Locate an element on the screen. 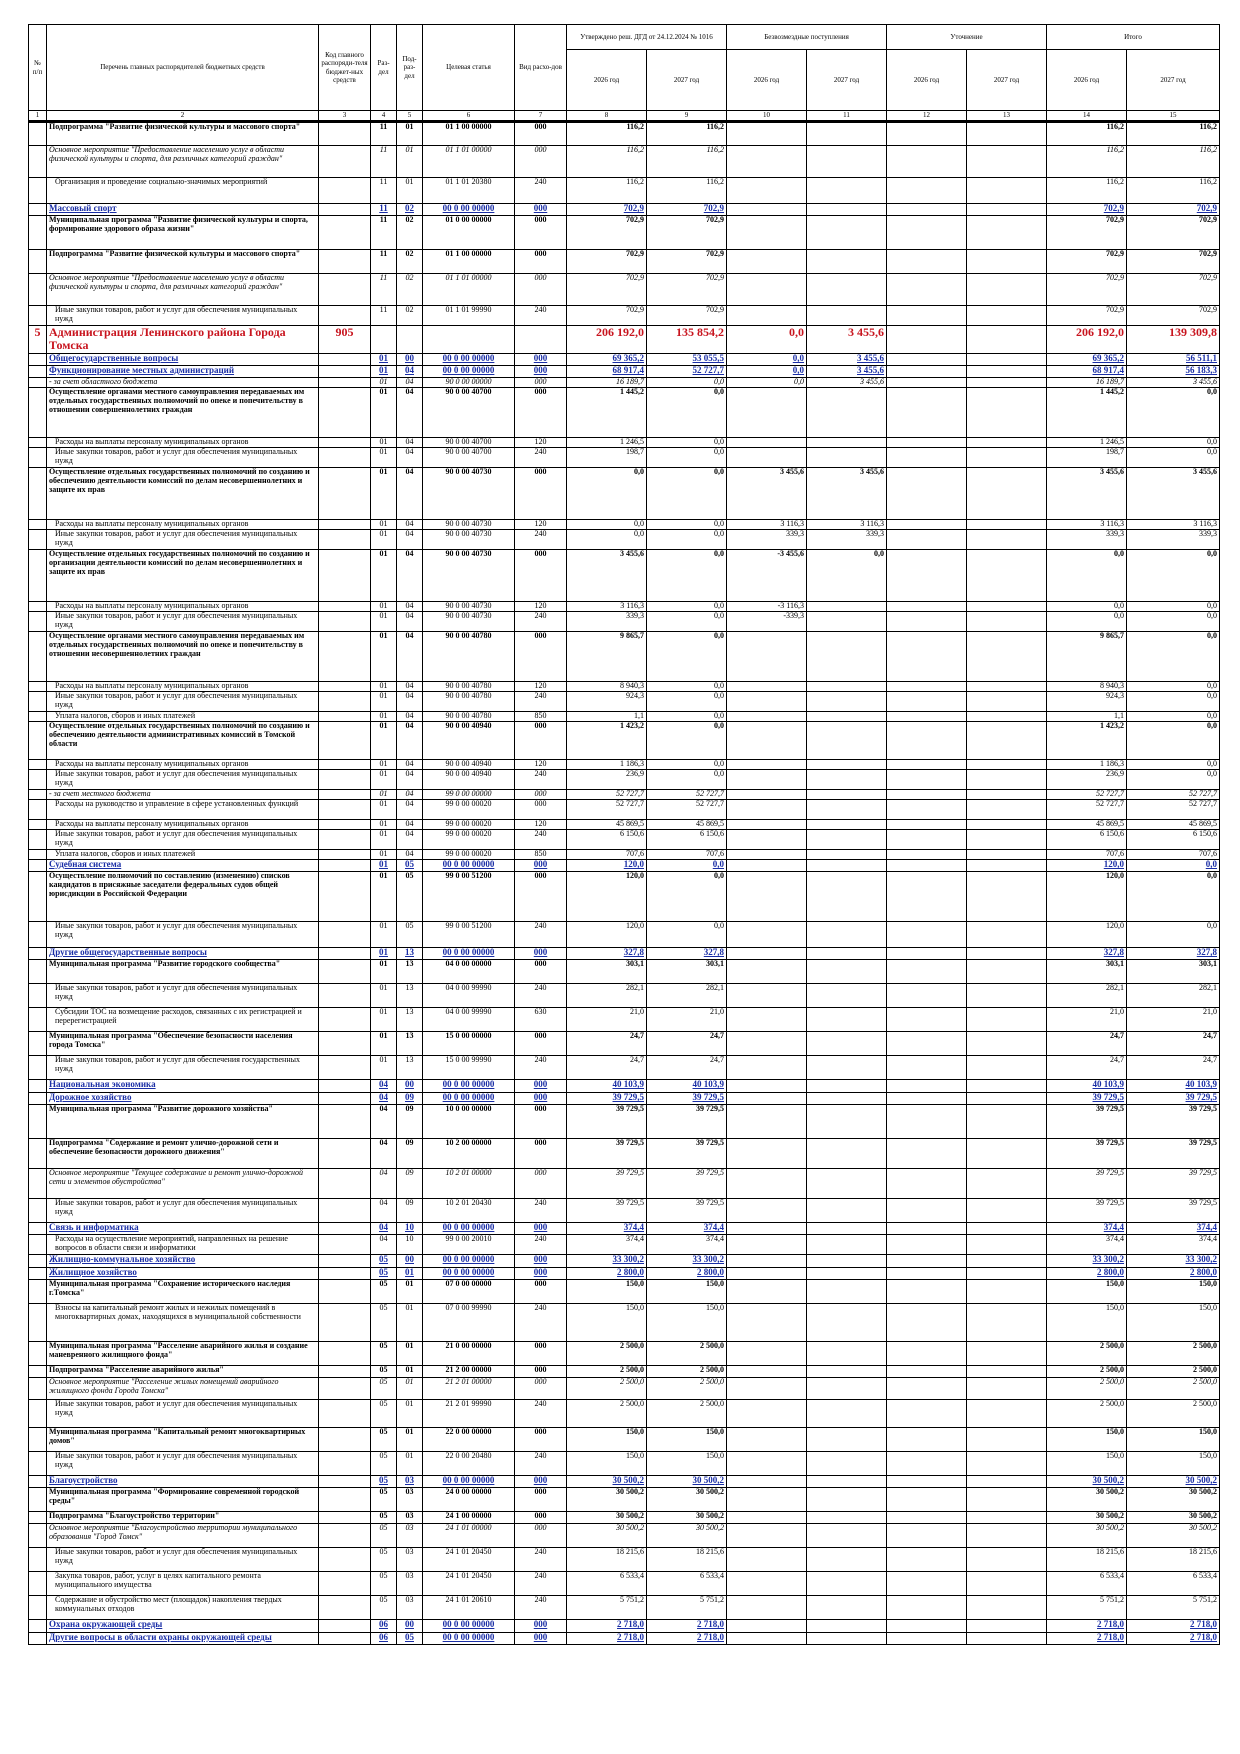 This screenshot has width=1240, height=1754. row-value: 2 500,0 is located at coordinates (686, 1388).